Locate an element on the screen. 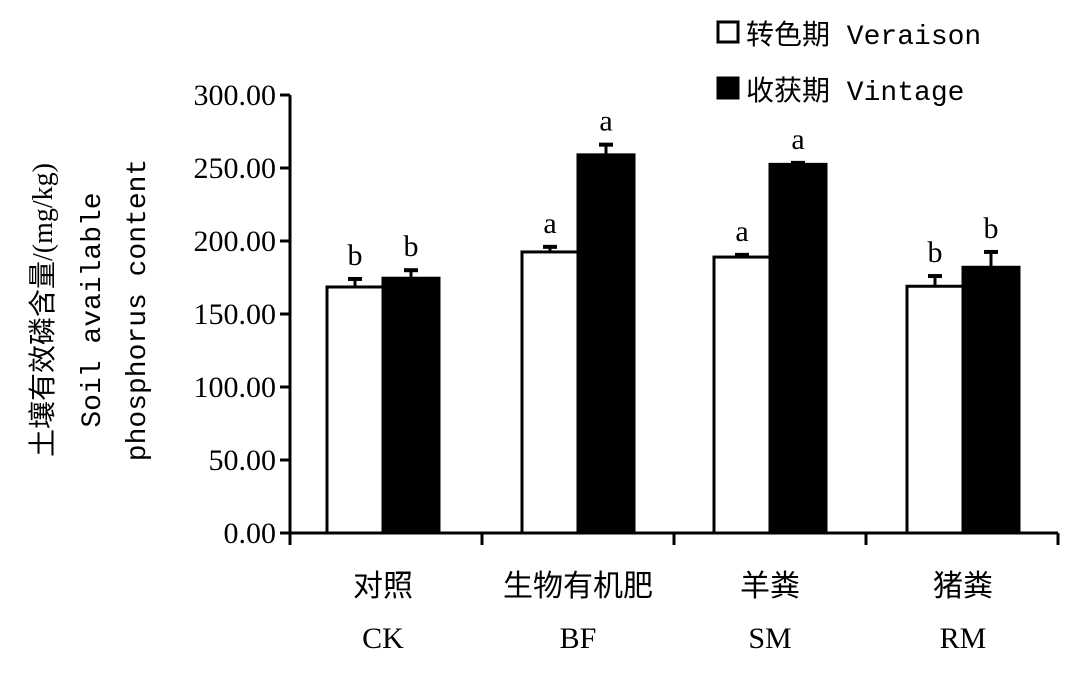 The height and width of the screenshot is (676, 1082). y-tick-label: 300.00 is located at coordinates (235, 95).